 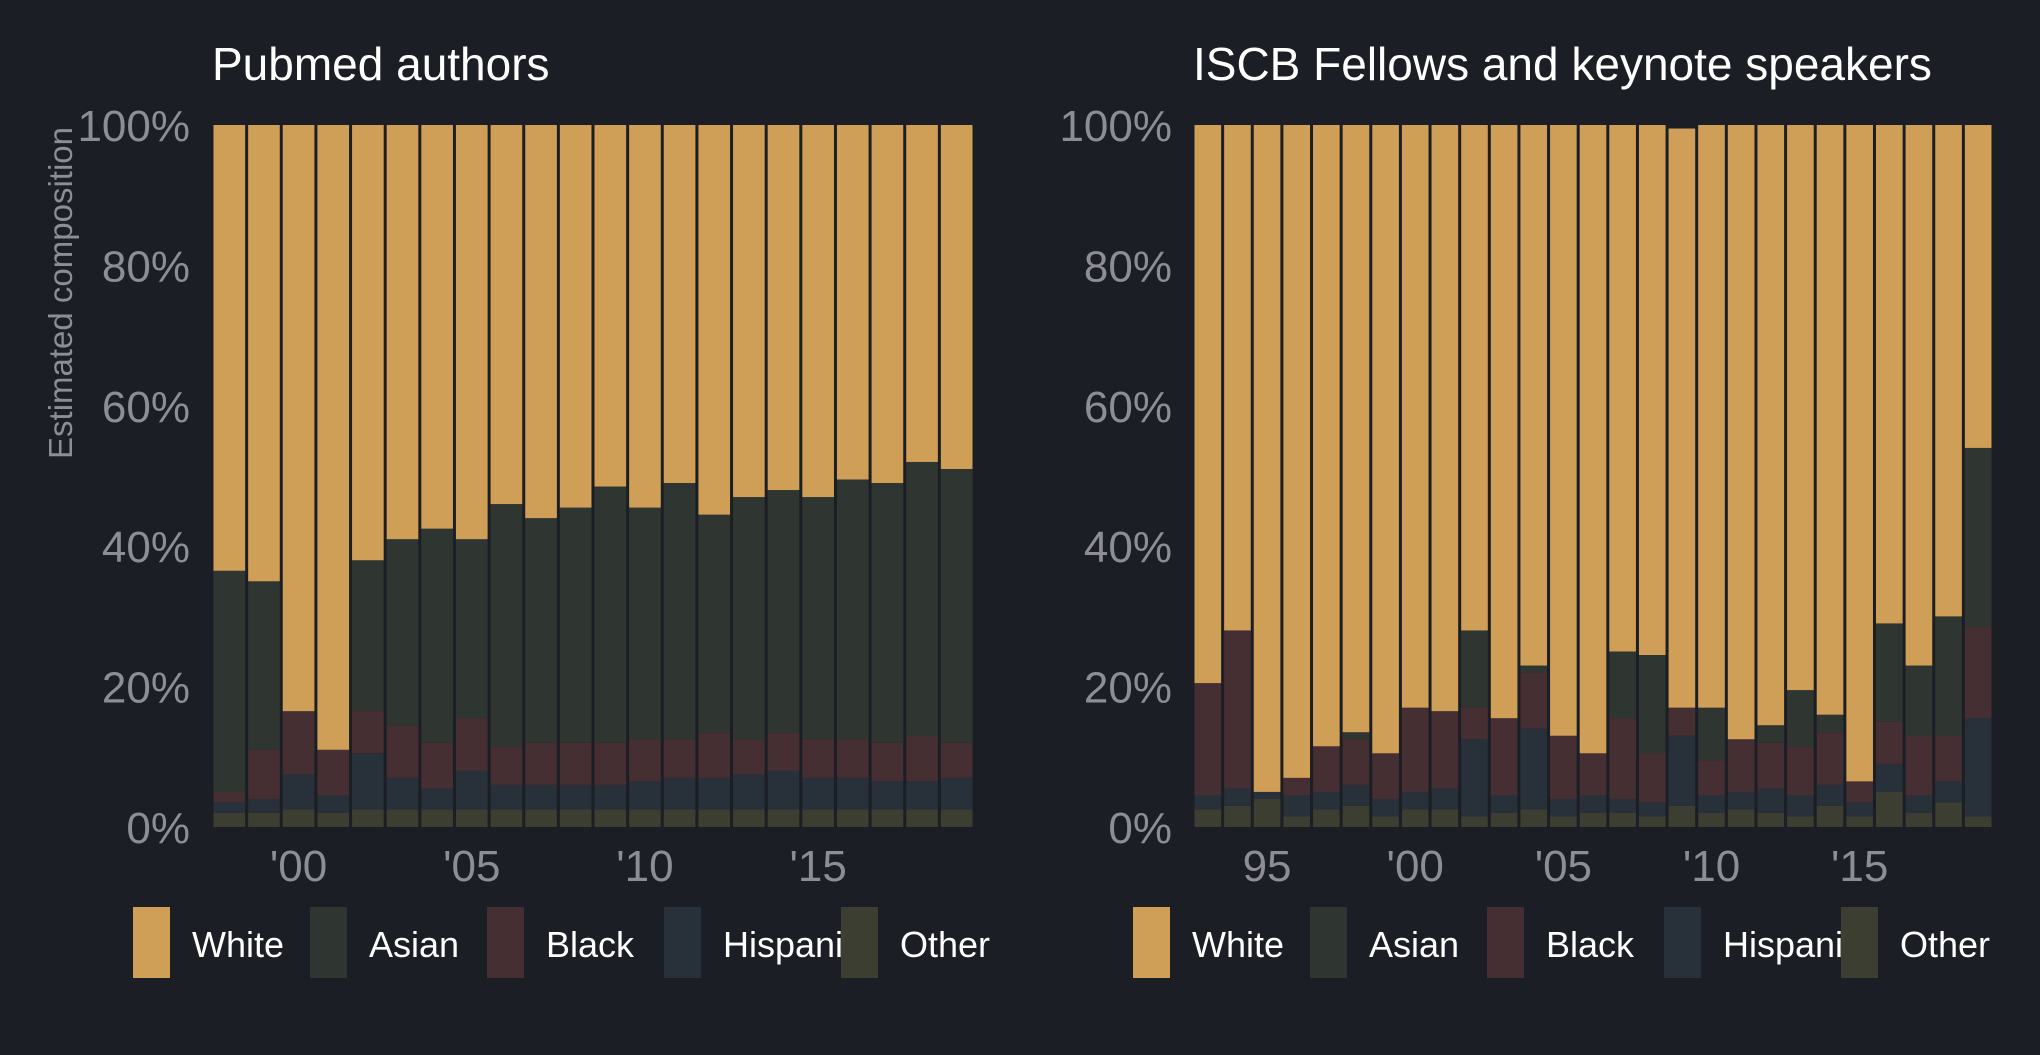 I want to click on panel-1-xtick-label: '00, so click(x=298, y=866).